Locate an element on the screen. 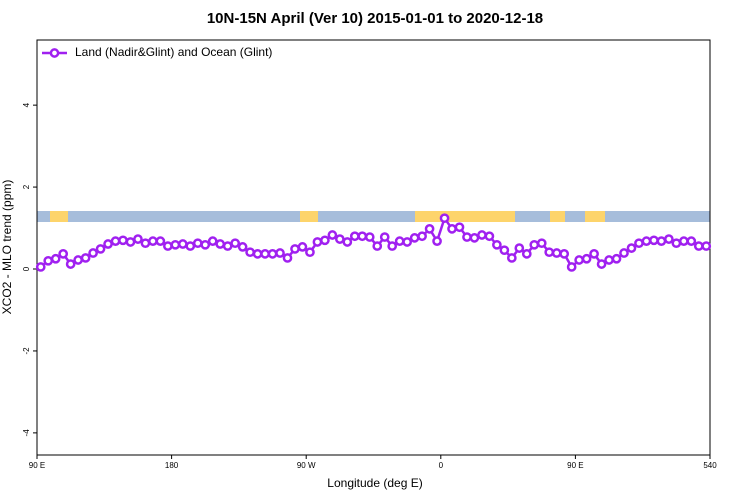  map-strip is located at coordinates (373, 216).